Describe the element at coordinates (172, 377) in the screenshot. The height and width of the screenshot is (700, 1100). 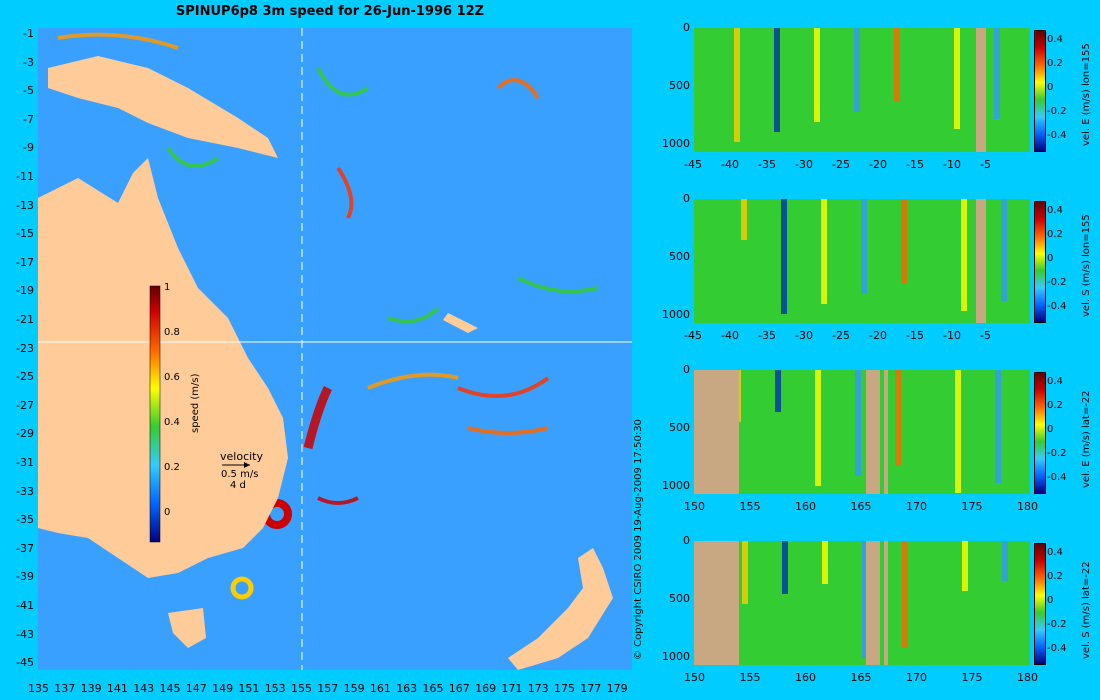
I see `speed-colorbar-tick: 0.6` at that location.